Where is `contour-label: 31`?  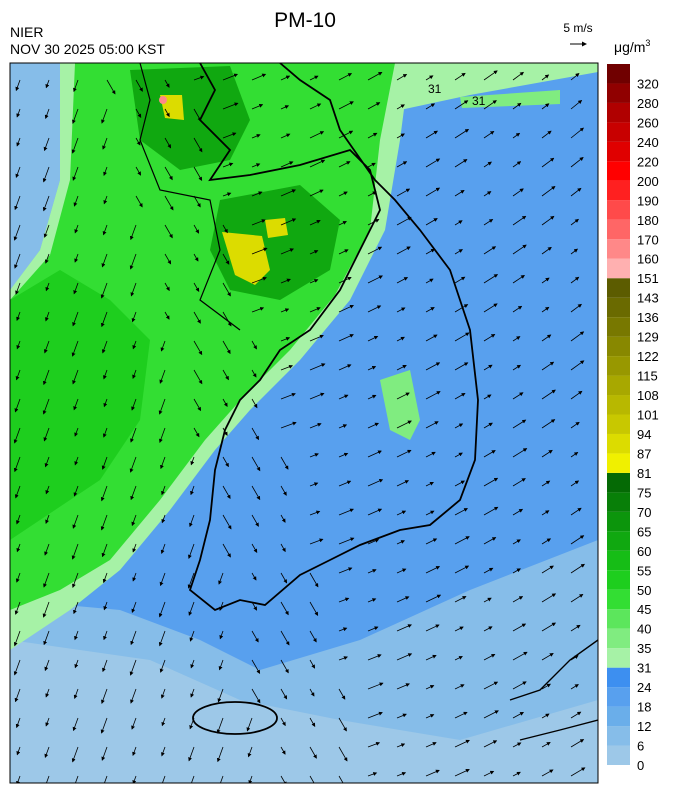
contour-label: 31 is located at coordinates (479, 101).